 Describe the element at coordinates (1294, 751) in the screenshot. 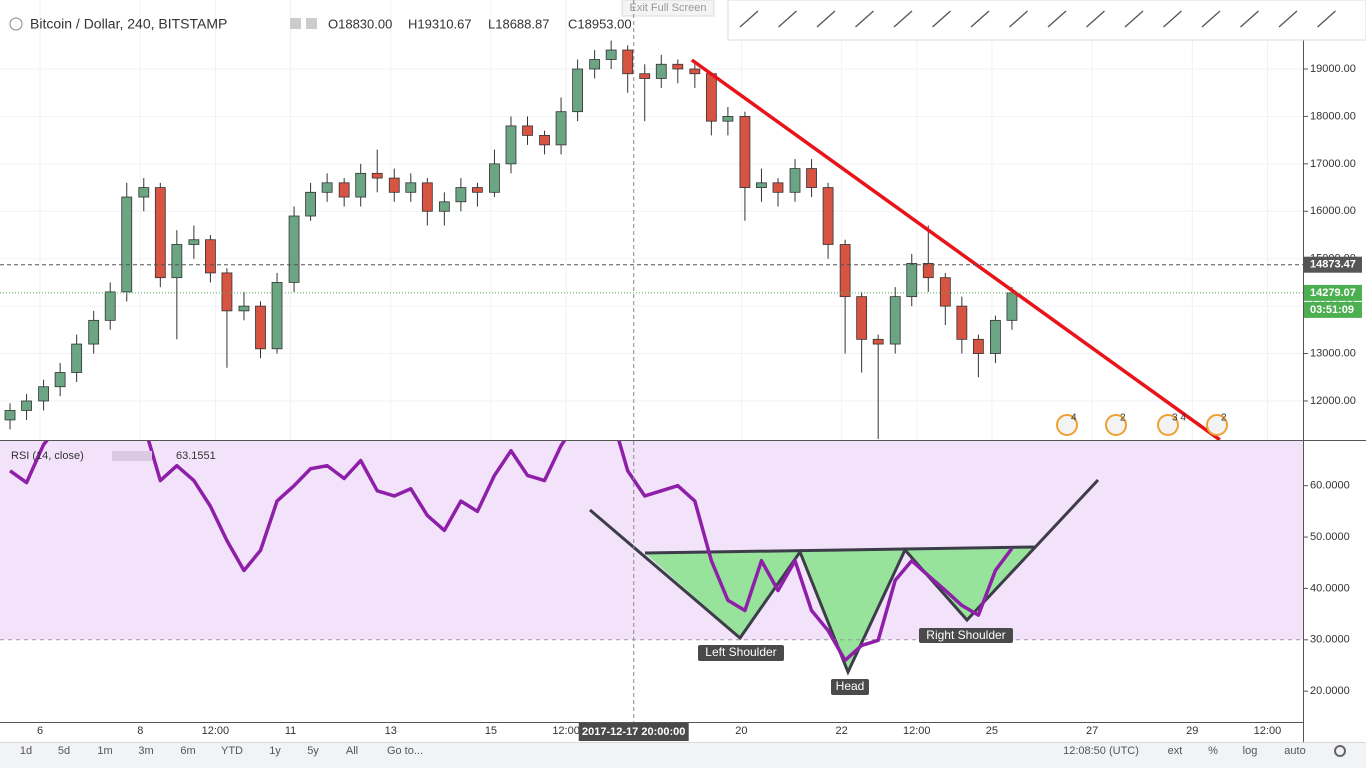

I see `scale-button: auto` at that location.